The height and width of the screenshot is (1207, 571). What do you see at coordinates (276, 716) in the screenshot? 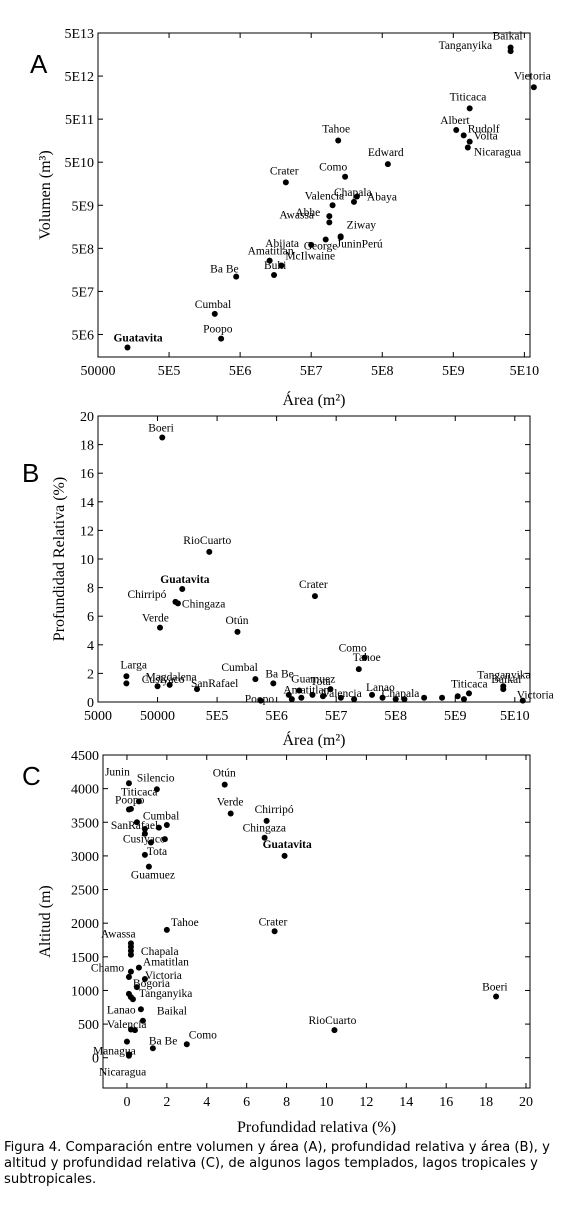
I see `panel-b-x-tick-label: 5E6` at bounding box center [276, 716].